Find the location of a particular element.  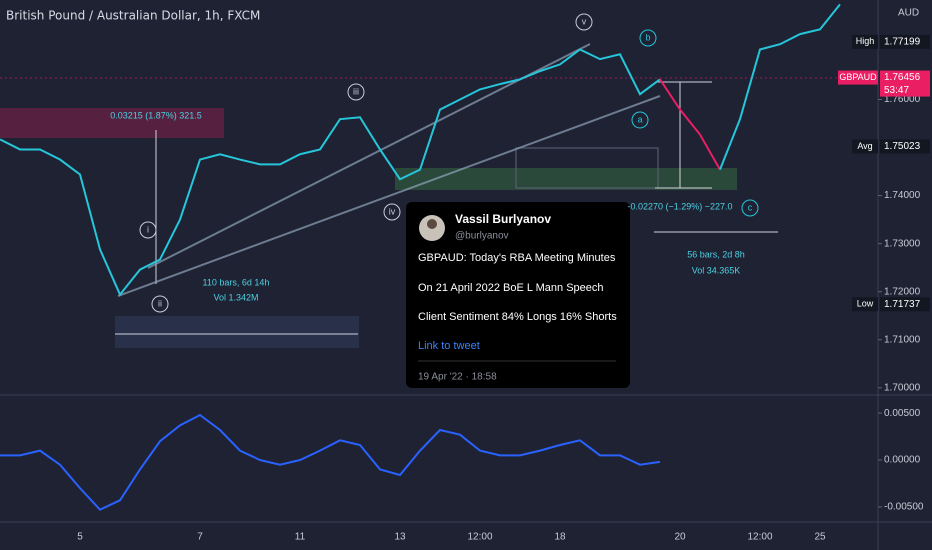

tweet-card is located at coordinates (518, 295).